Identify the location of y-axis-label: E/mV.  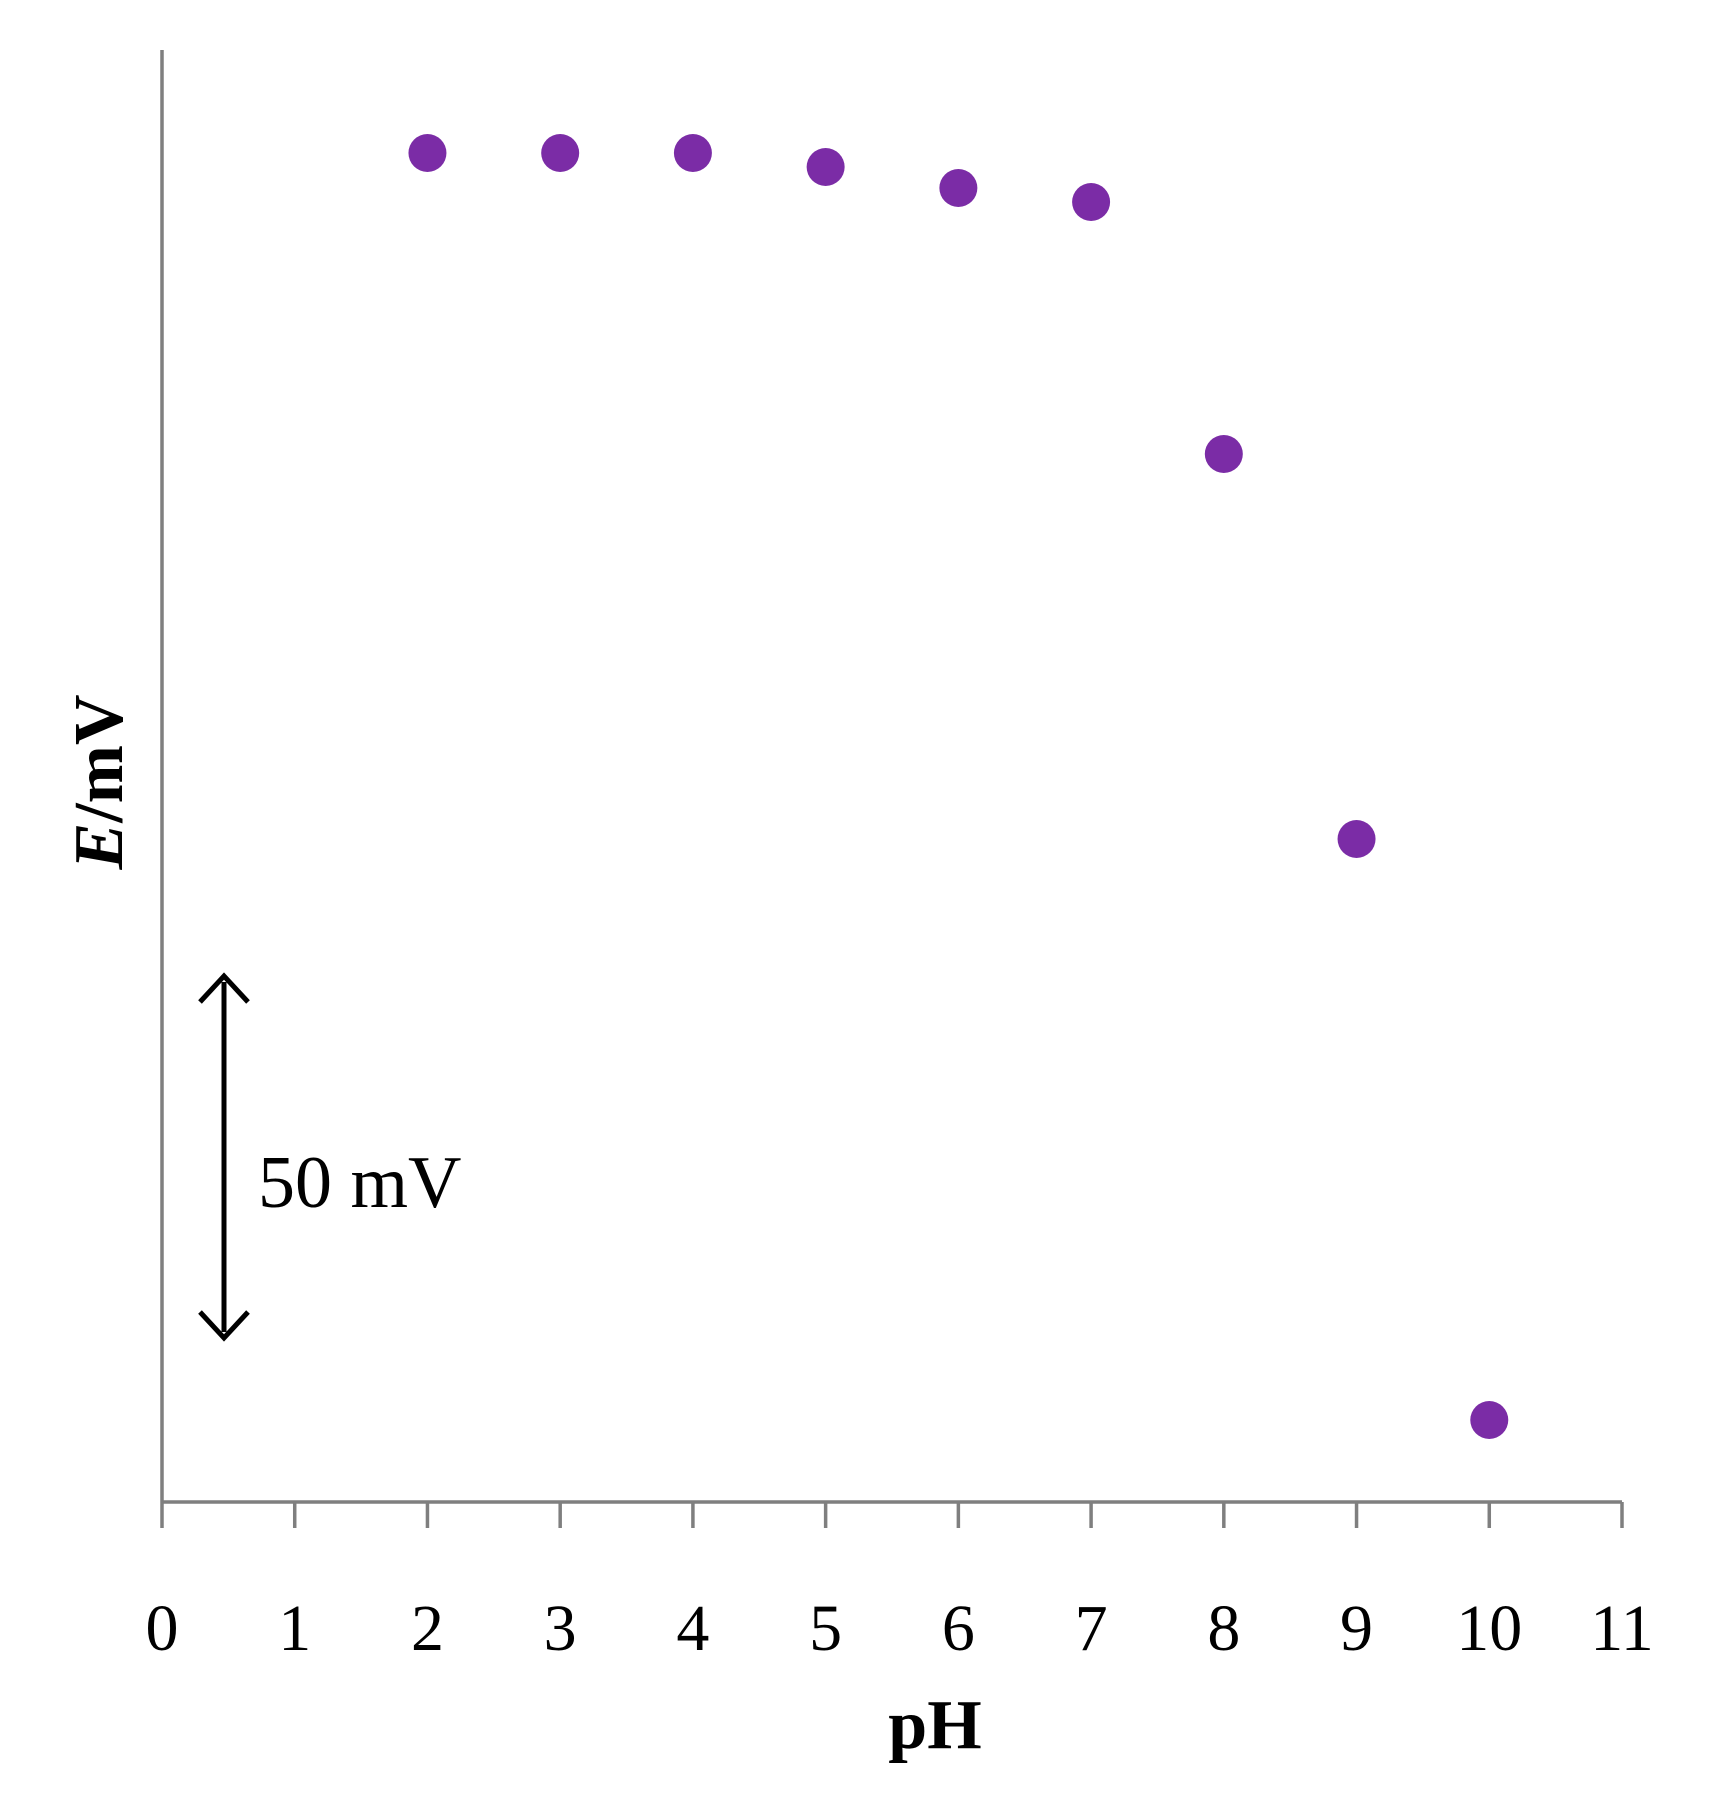
(99, 782).